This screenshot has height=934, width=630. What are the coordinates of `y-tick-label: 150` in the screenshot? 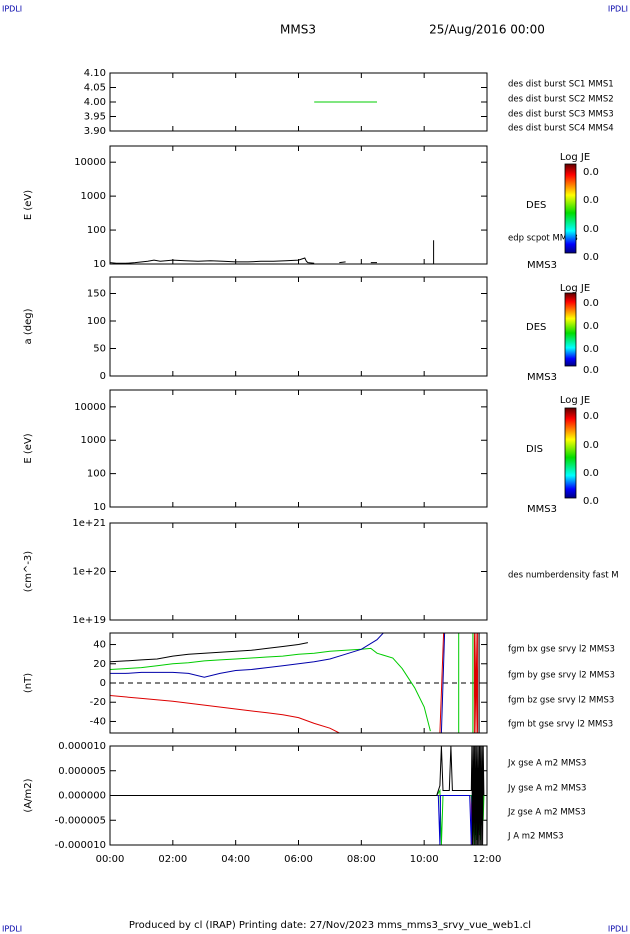 It's located at (96, 294).